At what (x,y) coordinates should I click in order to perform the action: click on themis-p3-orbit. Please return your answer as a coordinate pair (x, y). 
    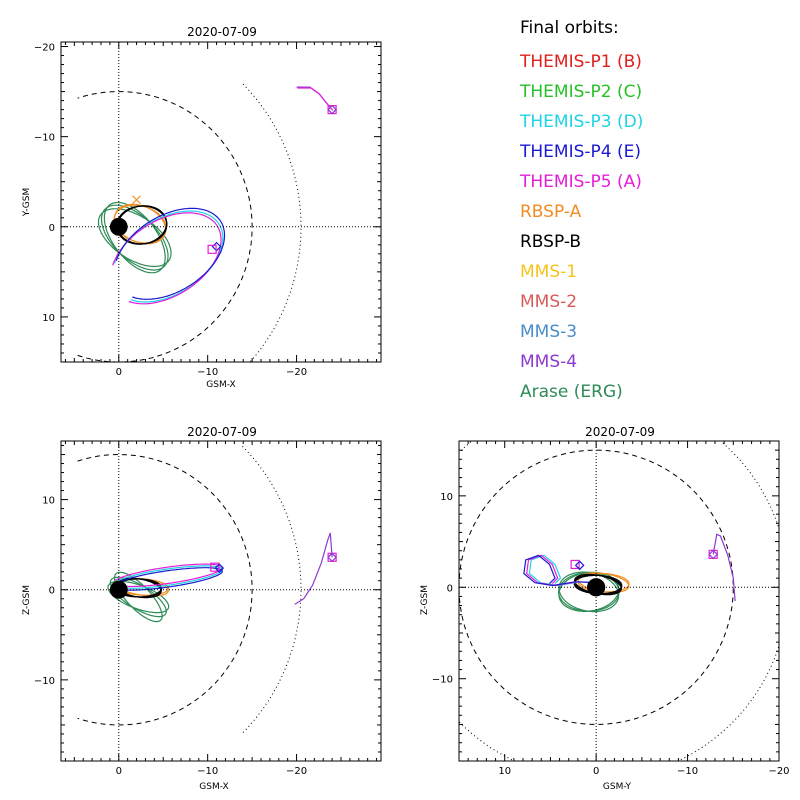
    Looking at the image, I should click on (168, 256).